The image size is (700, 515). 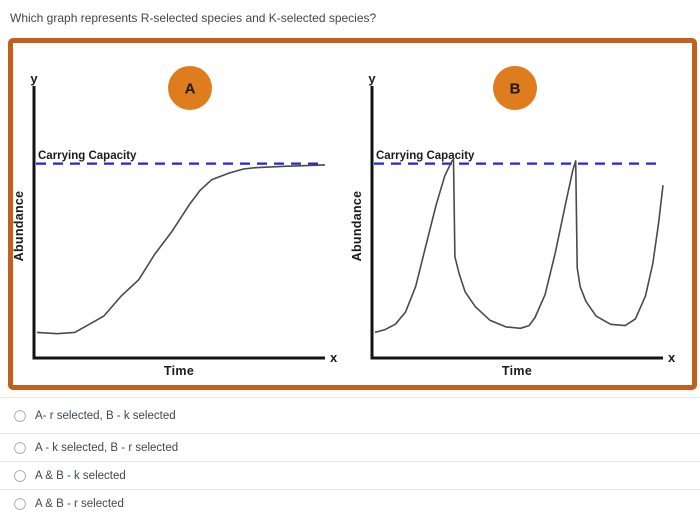 I want to click on y-axis-letter-a: y, so click(x=34, y=78).